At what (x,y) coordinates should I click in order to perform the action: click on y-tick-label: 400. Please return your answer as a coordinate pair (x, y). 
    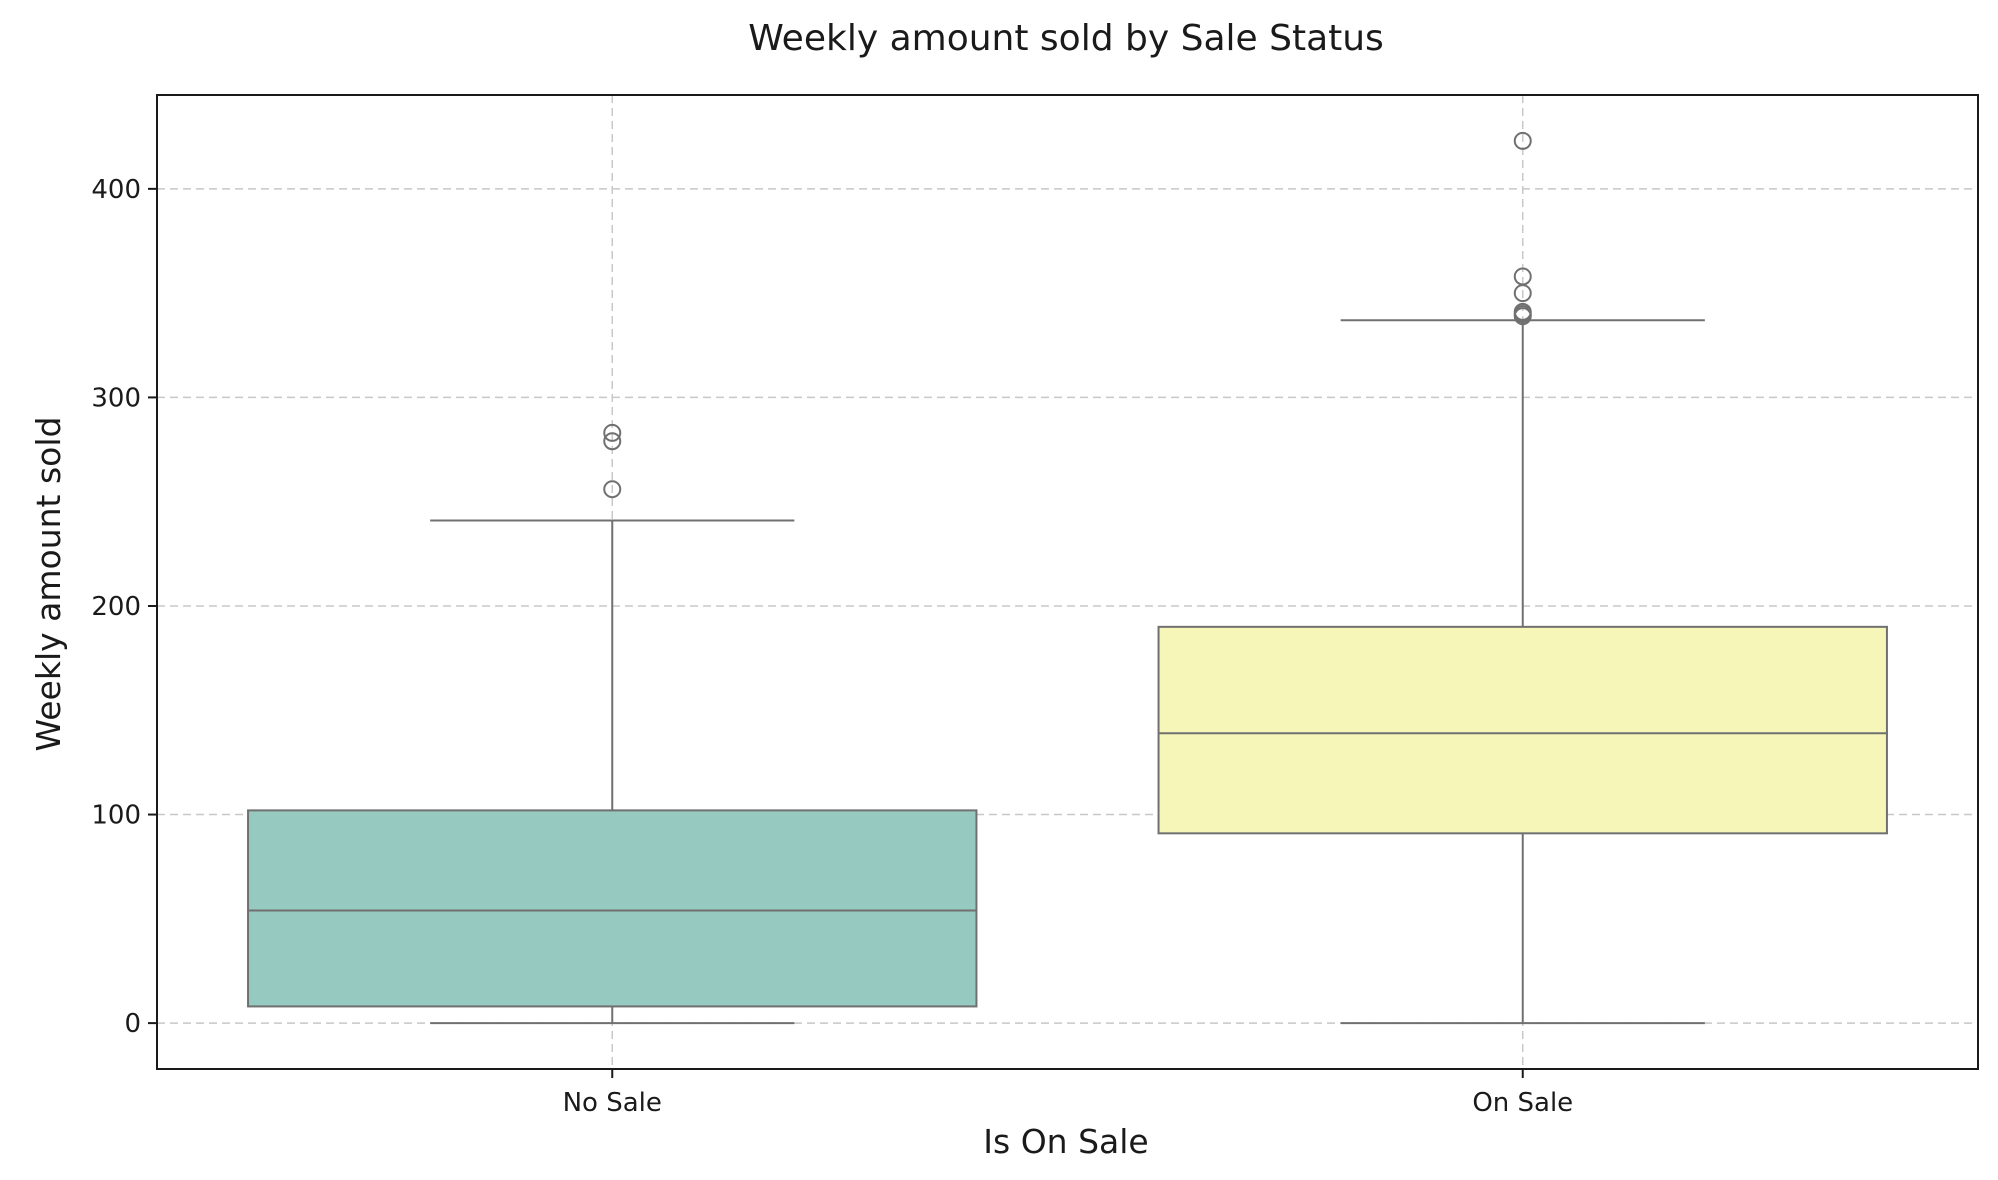
    Looking at the image, I should click on (116, 190).